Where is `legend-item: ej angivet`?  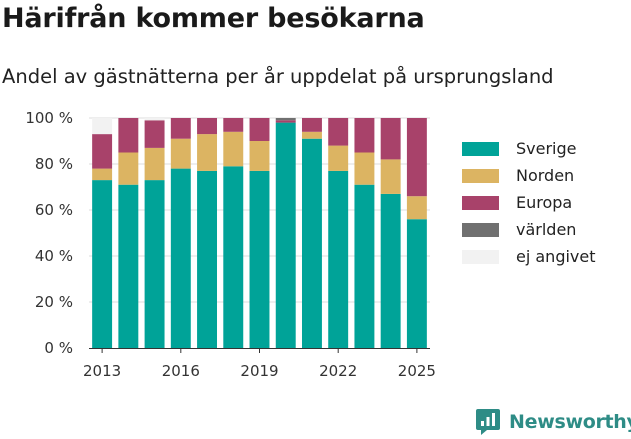
legend-item: ej angivet is located at coordinates (529, 256).